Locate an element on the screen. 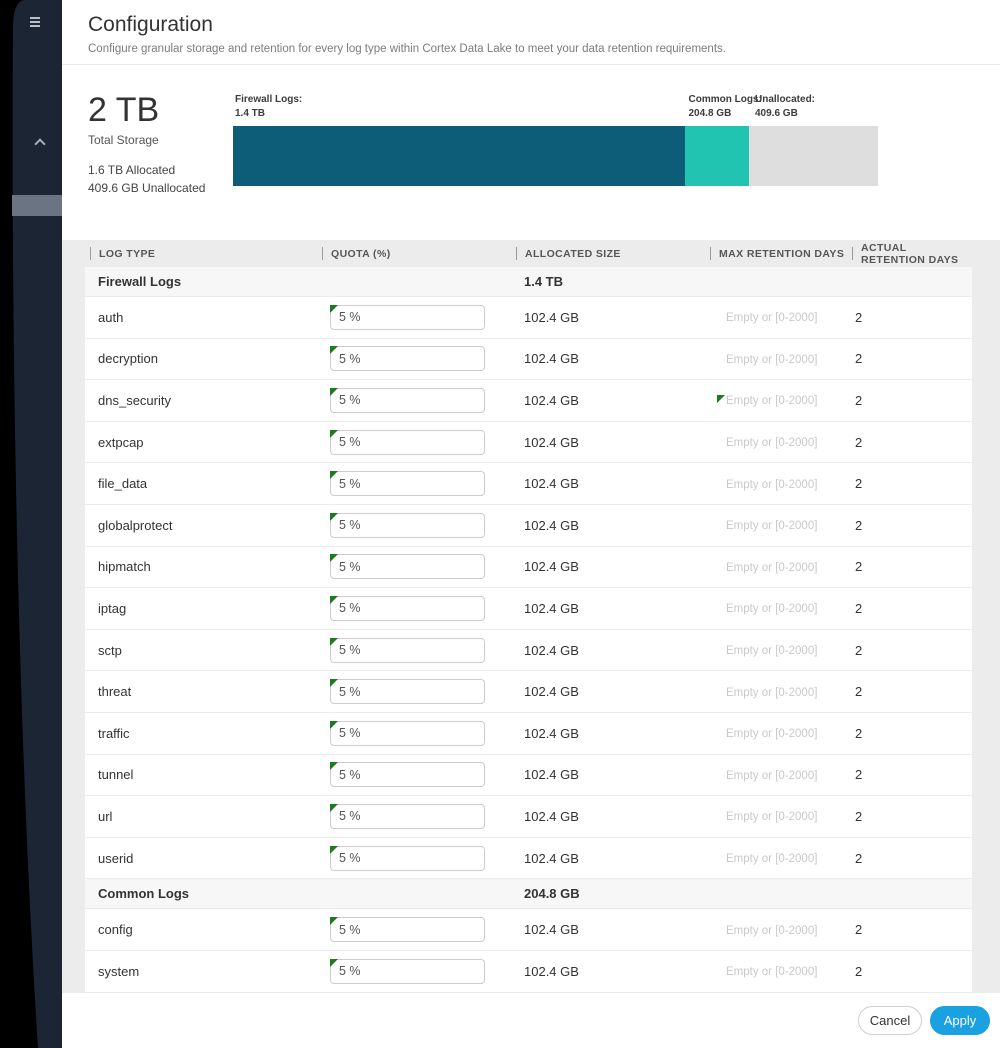 The width and height of the screenshot is (1000, 1048). table-row: userid 102.4 GB 2 is located at coordinates (528, 858).